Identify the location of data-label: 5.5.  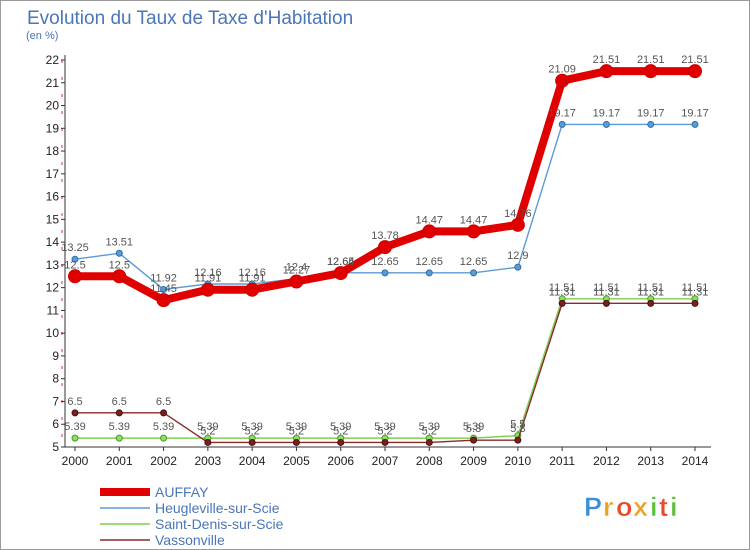
(517, 425).